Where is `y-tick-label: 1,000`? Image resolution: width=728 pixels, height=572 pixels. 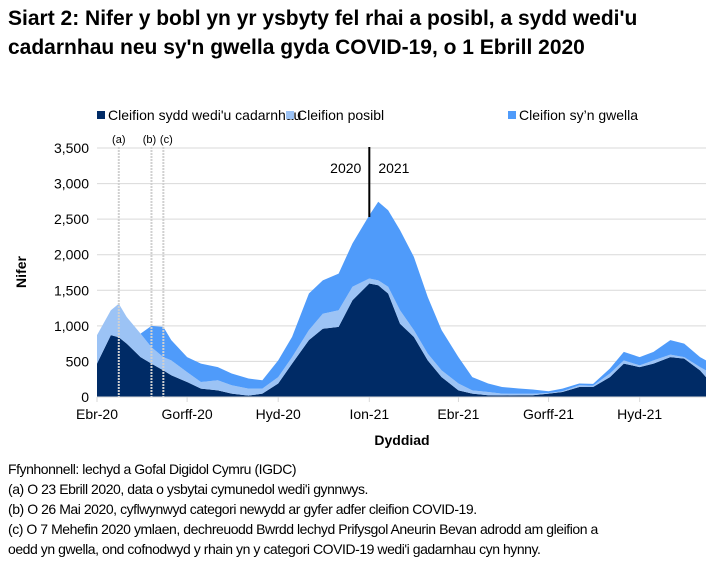 y-tick-label: 1,000 is located at coordinates (71, 326).